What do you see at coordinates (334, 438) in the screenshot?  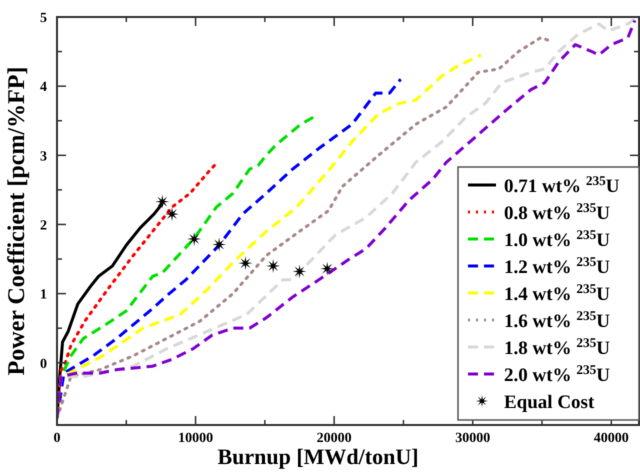 I see `x-tick-label: 20000` at bounding box center [334, 438].